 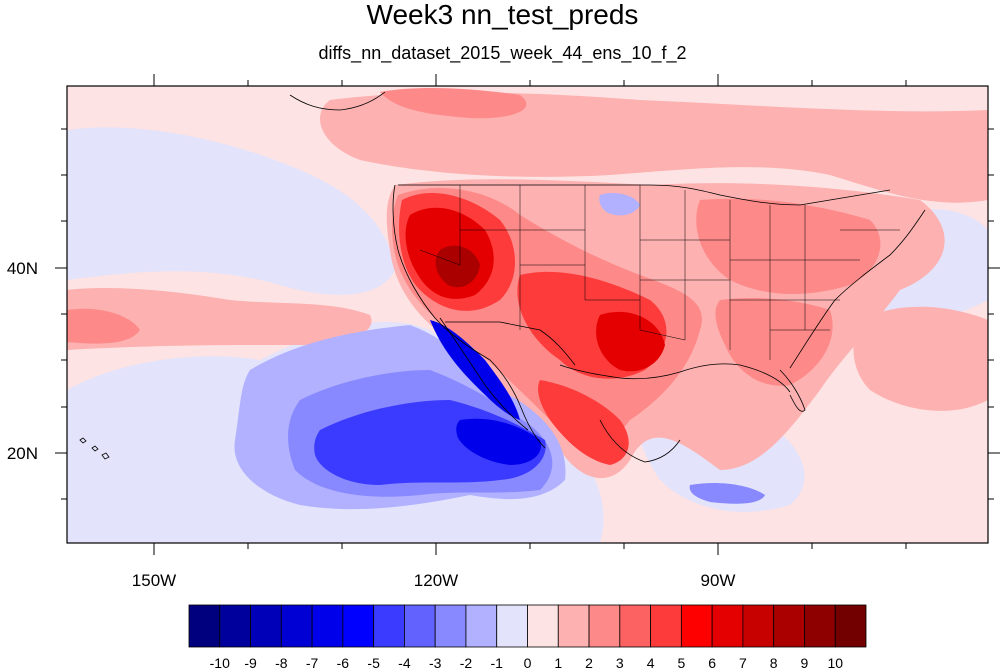 What do you see at coordinates (484, 374) in the screenshot?
I see `coastline-baja` at bounding box center [484, 374].